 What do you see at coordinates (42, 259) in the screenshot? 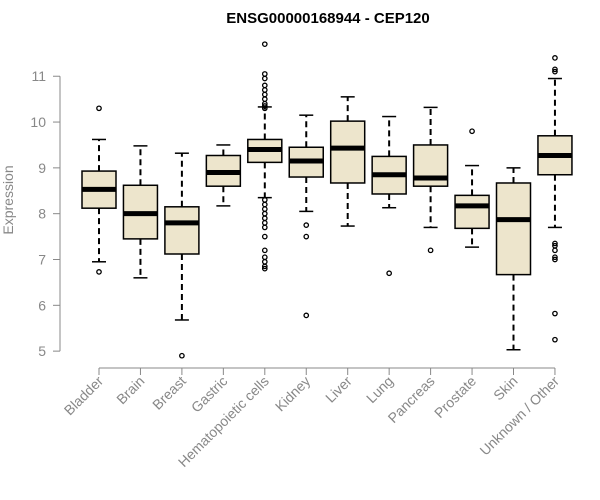
I see `y-tick-label: 7` at bounding box center [42, 259].